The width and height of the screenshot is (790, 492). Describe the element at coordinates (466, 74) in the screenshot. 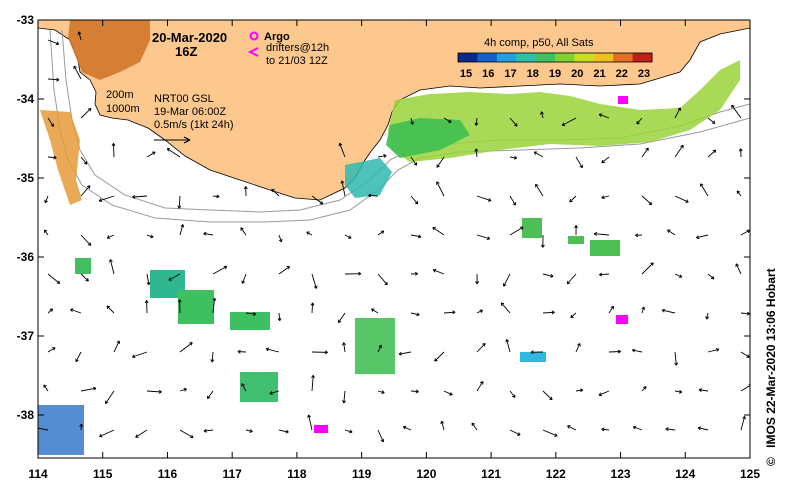

I see `colorbar-tick-label: 15` at that location.